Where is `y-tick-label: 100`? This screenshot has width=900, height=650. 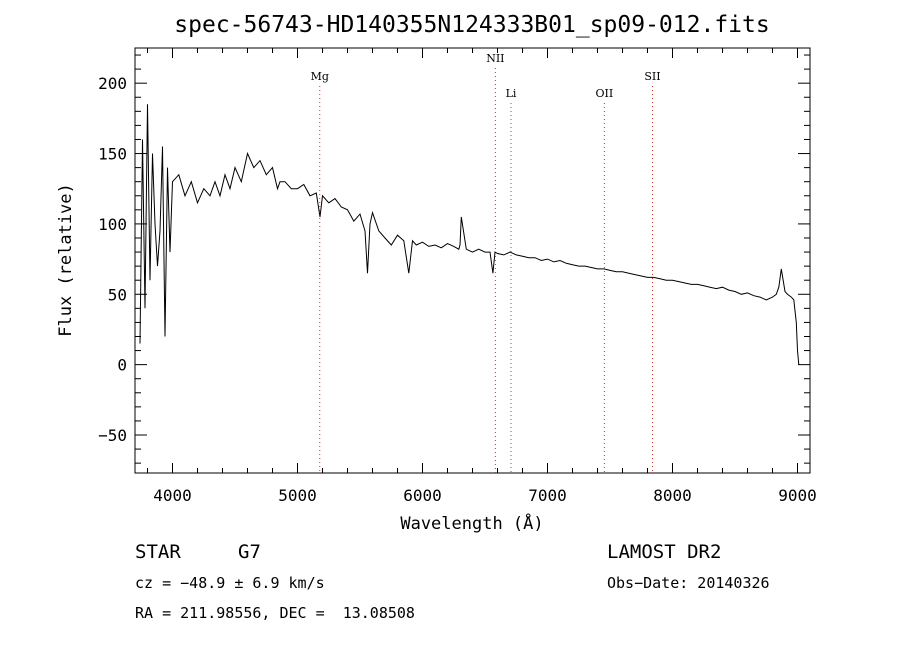 y-tick-label: 100 is located at coordinates (112, 224).